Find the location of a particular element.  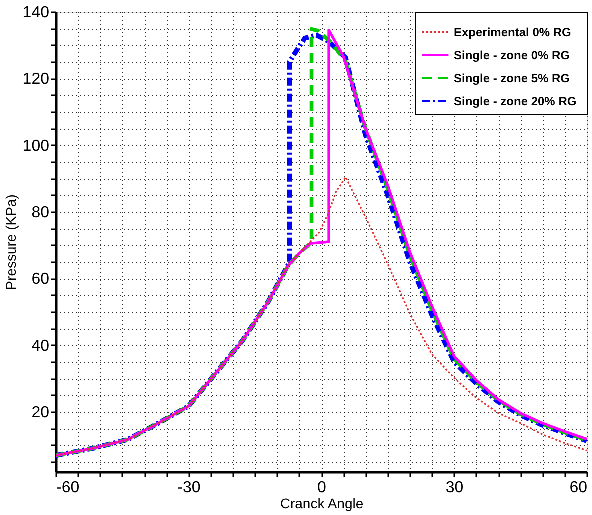

x-axis-title: Cranck Angle is located at coordinates (322, 504).